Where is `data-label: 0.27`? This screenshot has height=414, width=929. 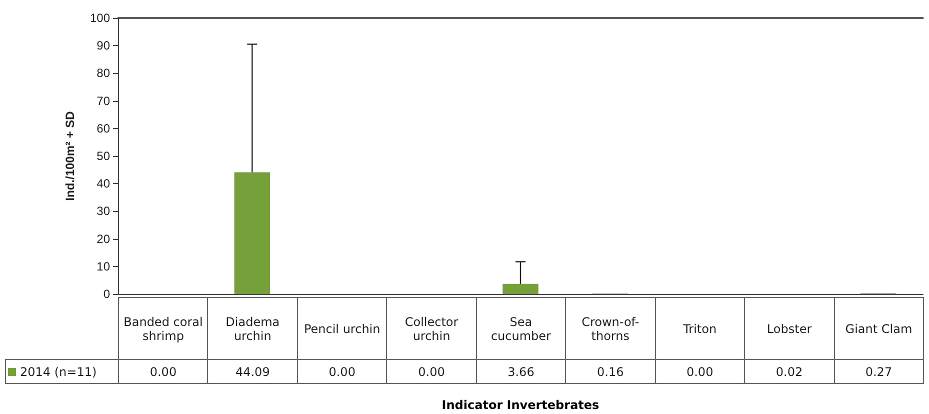 data-label: 0.27 is located at coordinates (879, 372).